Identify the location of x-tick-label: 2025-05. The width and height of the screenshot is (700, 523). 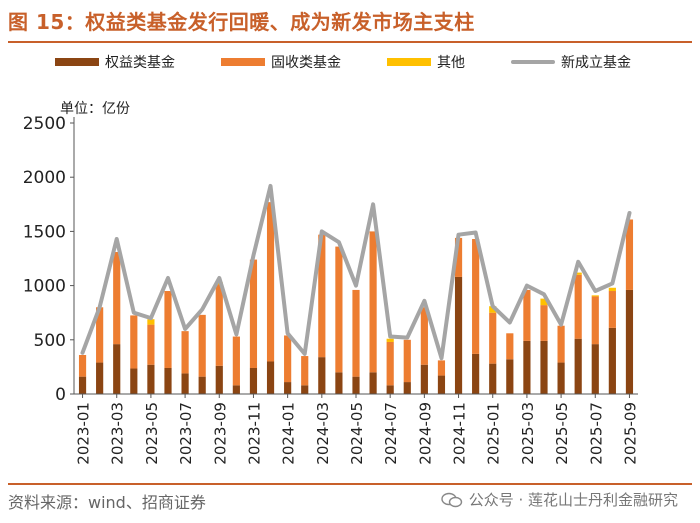
(562, 433).